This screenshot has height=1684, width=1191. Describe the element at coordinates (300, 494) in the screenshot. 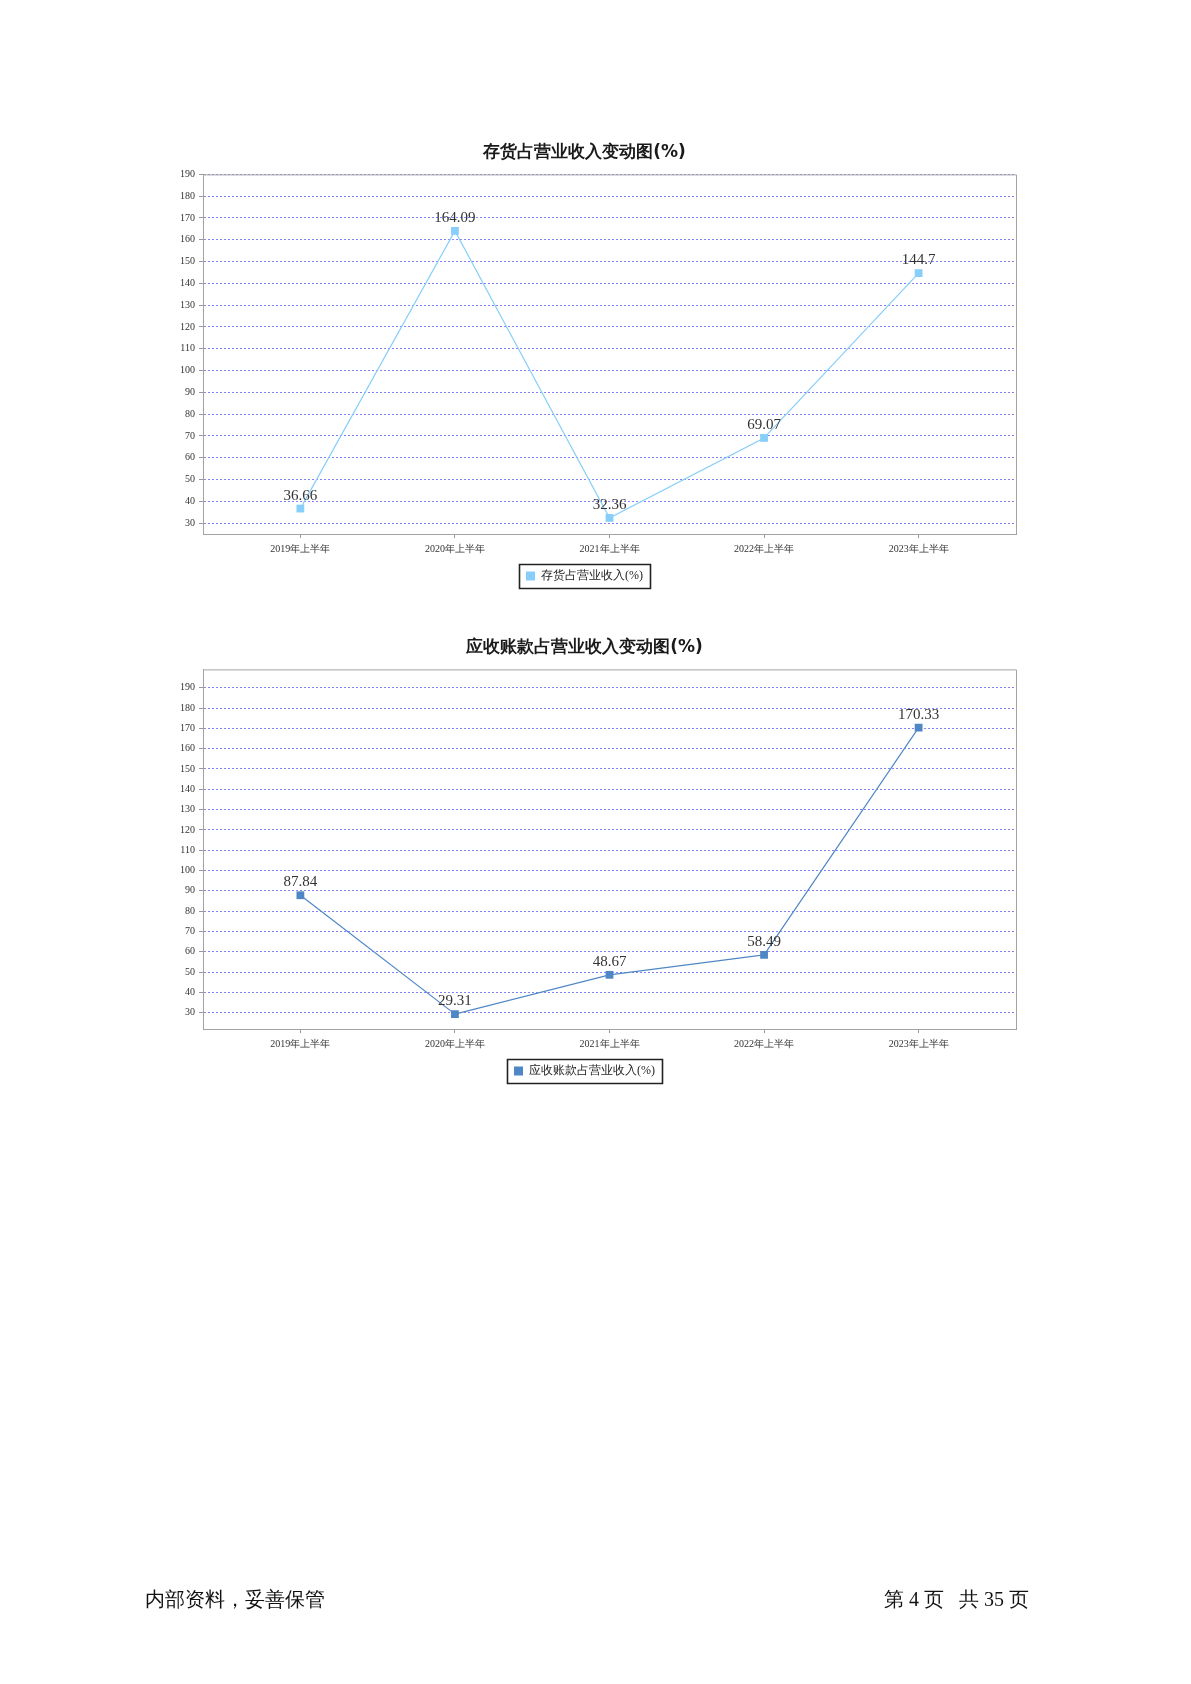

I see `data-label: 36.66` at that location.